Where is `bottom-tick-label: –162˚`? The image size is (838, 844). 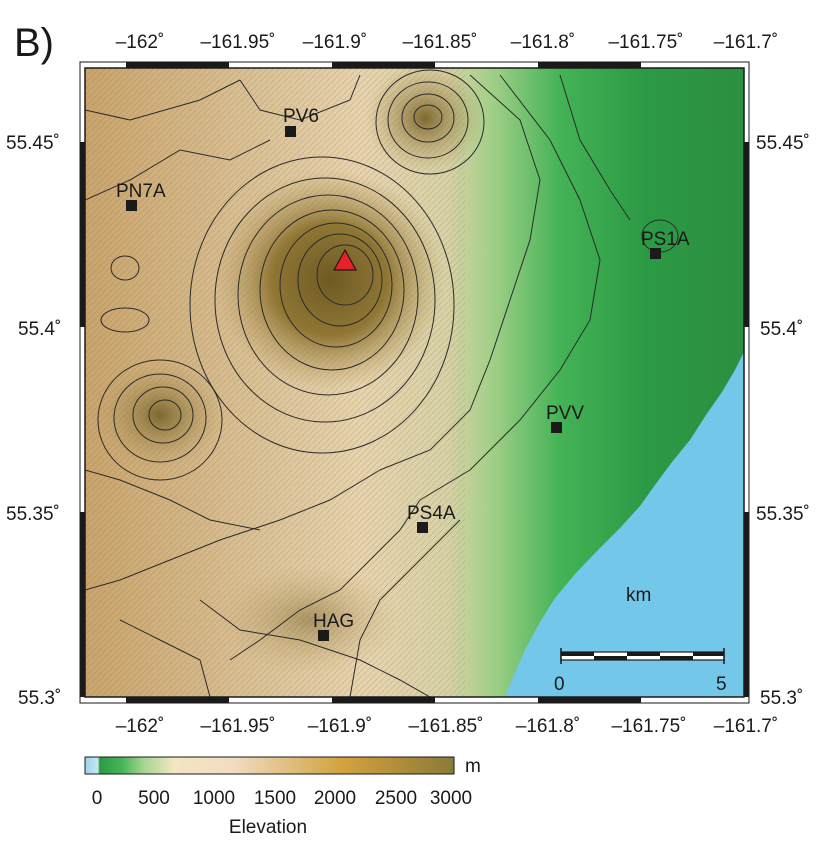 bottom-tick-label: –162˚ is located at coordinates (140, 726).